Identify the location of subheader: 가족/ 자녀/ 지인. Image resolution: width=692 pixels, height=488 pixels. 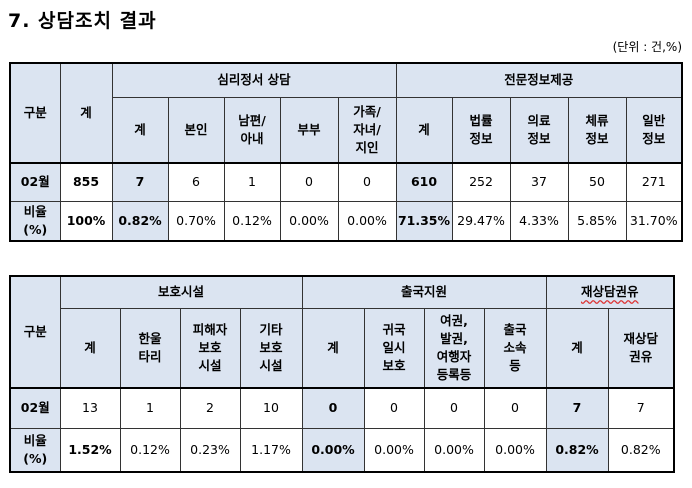
(367, 130).